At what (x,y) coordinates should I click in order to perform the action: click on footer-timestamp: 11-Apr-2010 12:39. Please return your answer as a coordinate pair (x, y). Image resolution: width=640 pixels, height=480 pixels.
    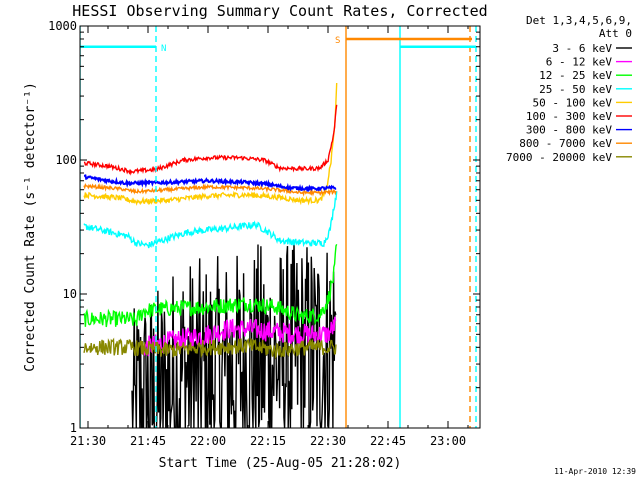
    Looking at the image, I should click on (595, 471).